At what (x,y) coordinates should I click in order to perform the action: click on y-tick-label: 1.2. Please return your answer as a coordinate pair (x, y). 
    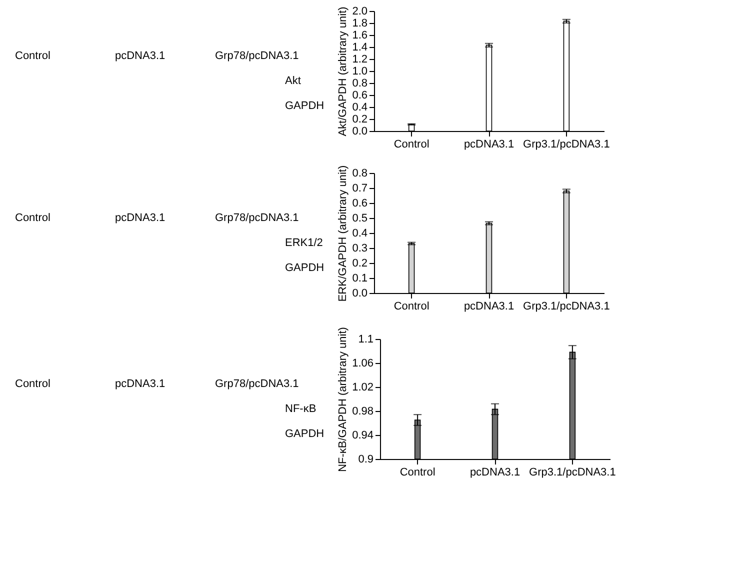
    Looking at the image, I should click on (360, 60).